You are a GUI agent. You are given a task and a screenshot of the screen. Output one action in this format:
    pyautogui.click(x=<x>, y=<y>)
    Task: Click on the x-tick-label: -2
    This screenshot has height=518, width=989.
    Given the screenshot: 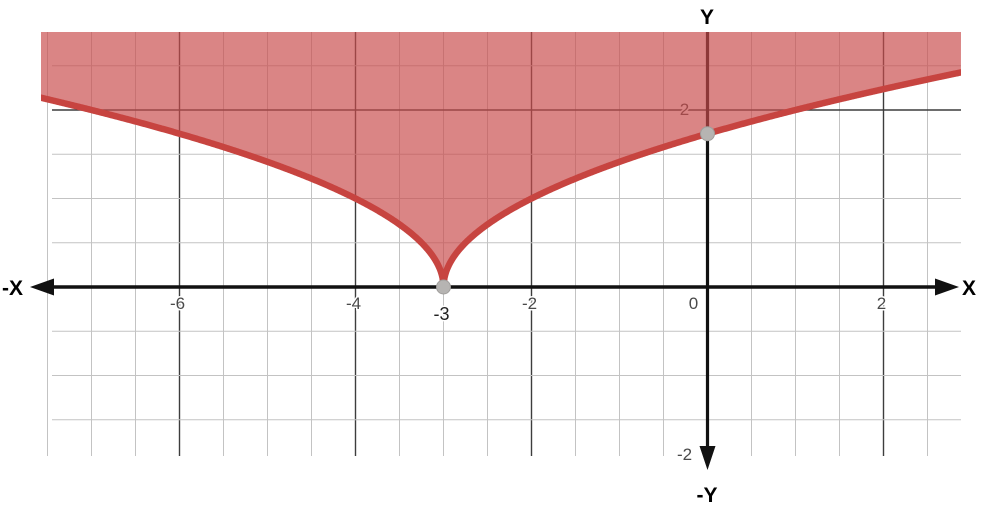 What is the action you would take?
    pyautogui.click(x=529, y=303)
    